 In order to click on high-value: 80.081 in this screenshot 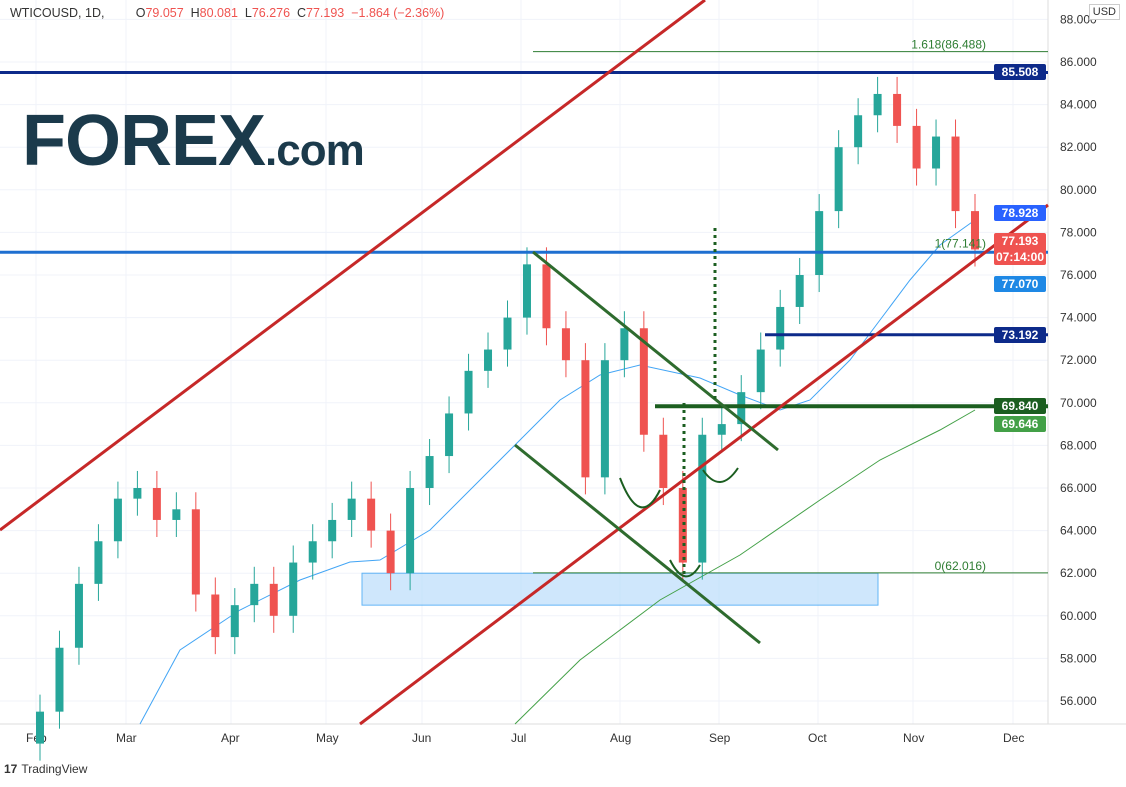, I will do `click(218, 13)`.